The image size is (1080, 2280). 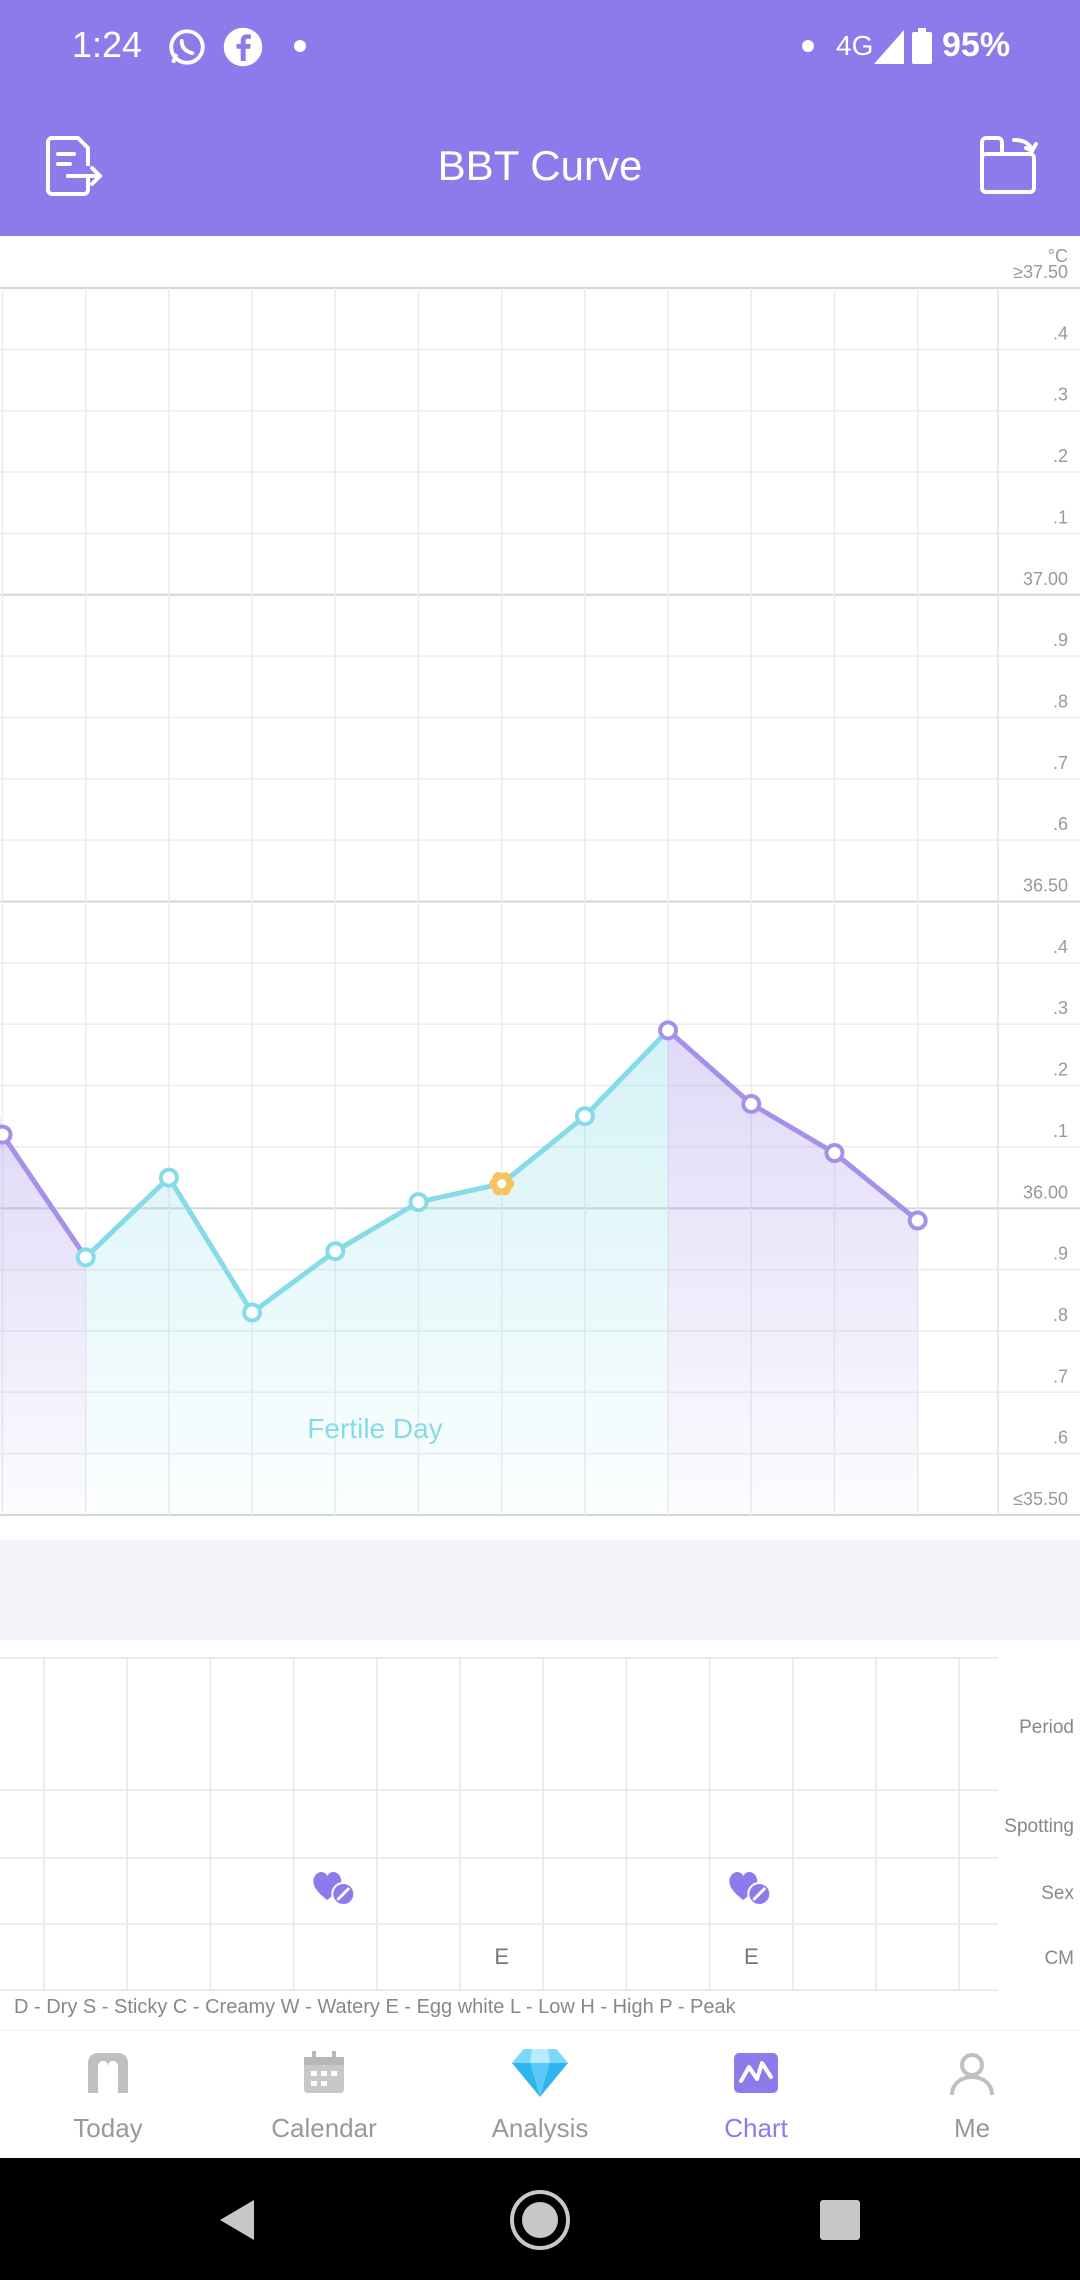 I want to click on export-report-icon, so click(x=72, y=166).